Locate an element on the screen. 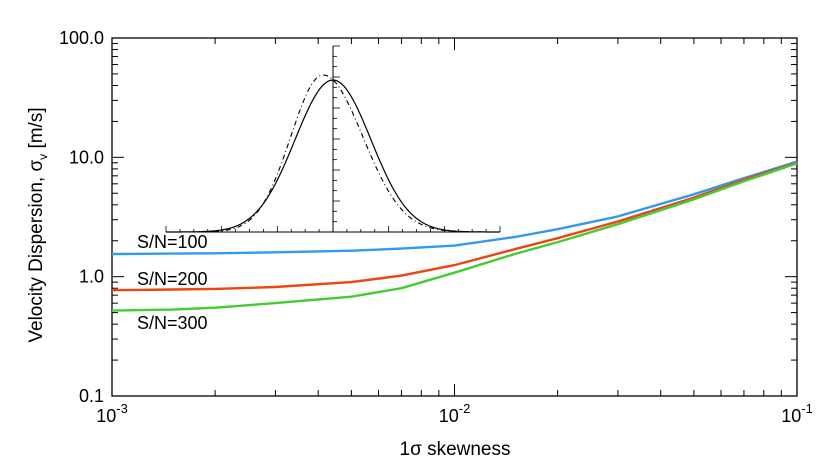  x-tick-exponent: -1 is located at coordinates (807, 408).